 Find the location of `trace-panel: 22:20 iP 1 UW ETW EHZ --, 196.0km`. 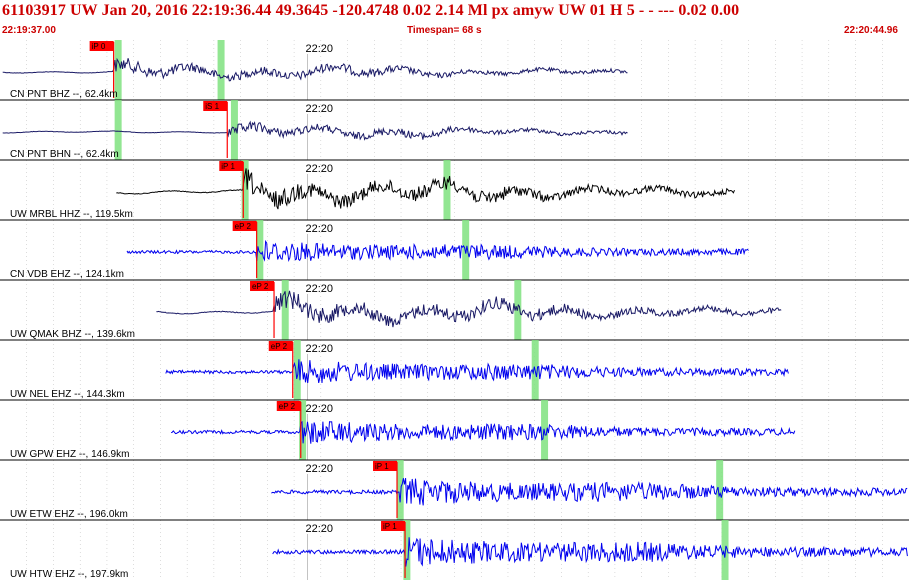

trace-panel: 22:20 iP 1 UW ETW EHZ --, 196.0km is located at coordinates (454, 489).